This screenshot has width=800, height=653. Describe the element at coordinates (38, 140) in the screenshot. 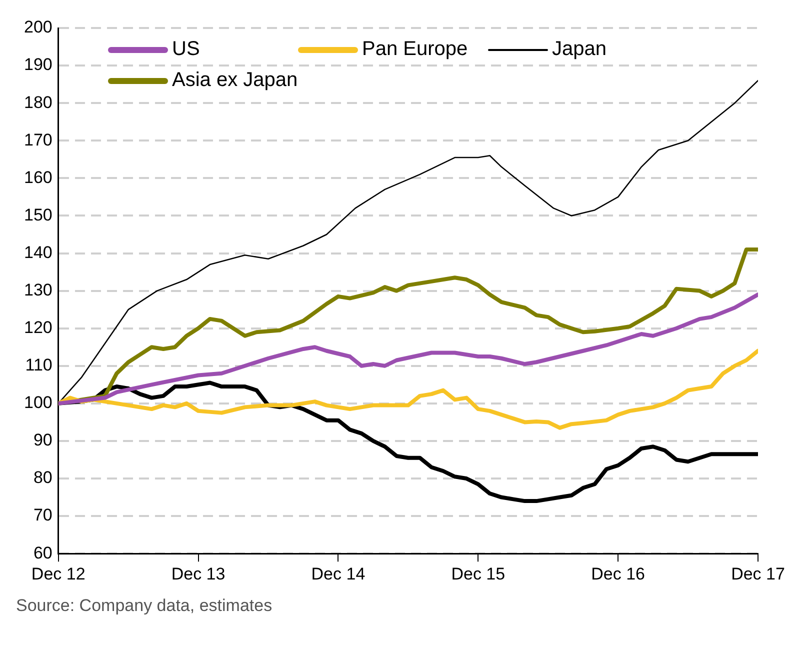

I see `y-tick-label: 170` at that location.